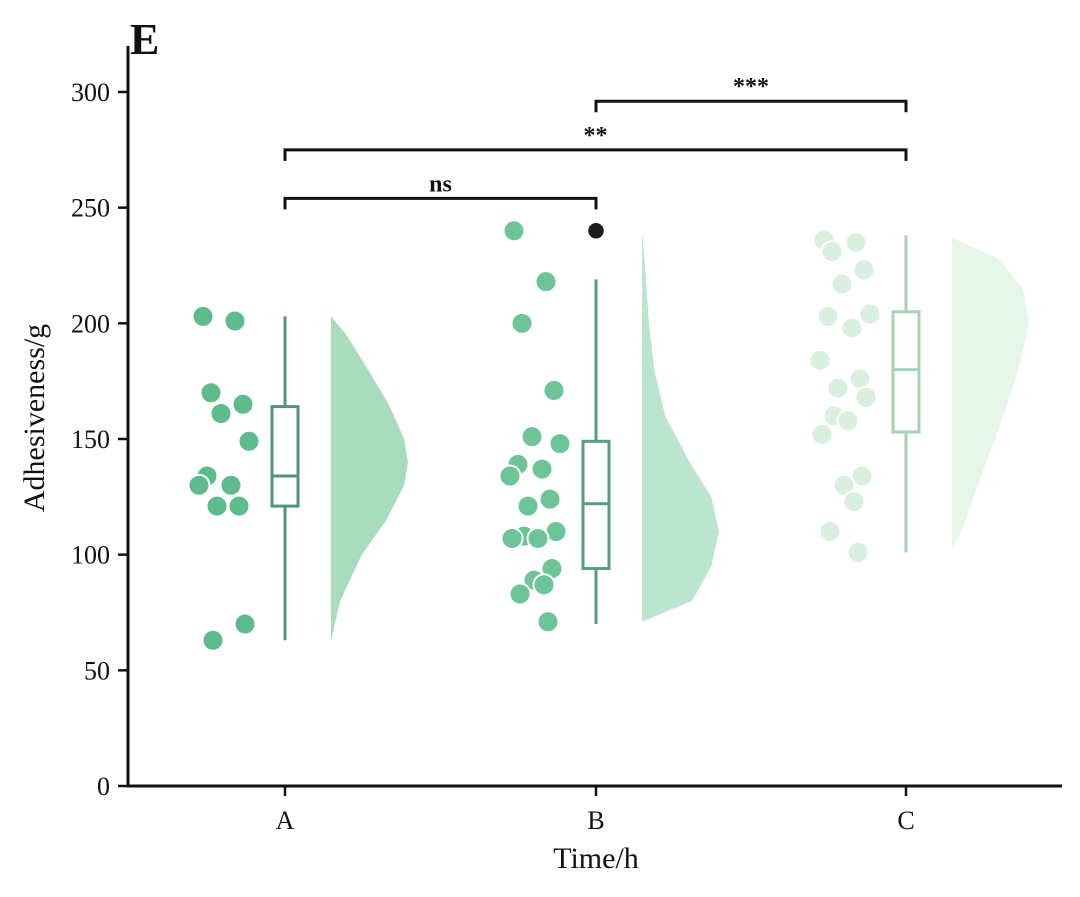 Image resolution: width=1080 pixels, height=897 pixels. I want to click on y-tick-label: 300, so click(90, 92).